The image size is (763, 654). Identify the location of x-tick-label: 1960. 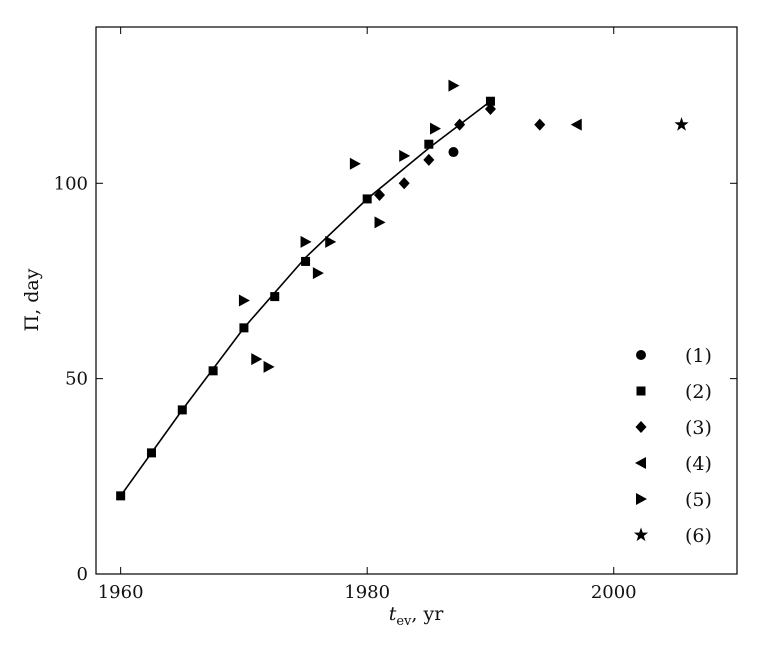
(121, 592).